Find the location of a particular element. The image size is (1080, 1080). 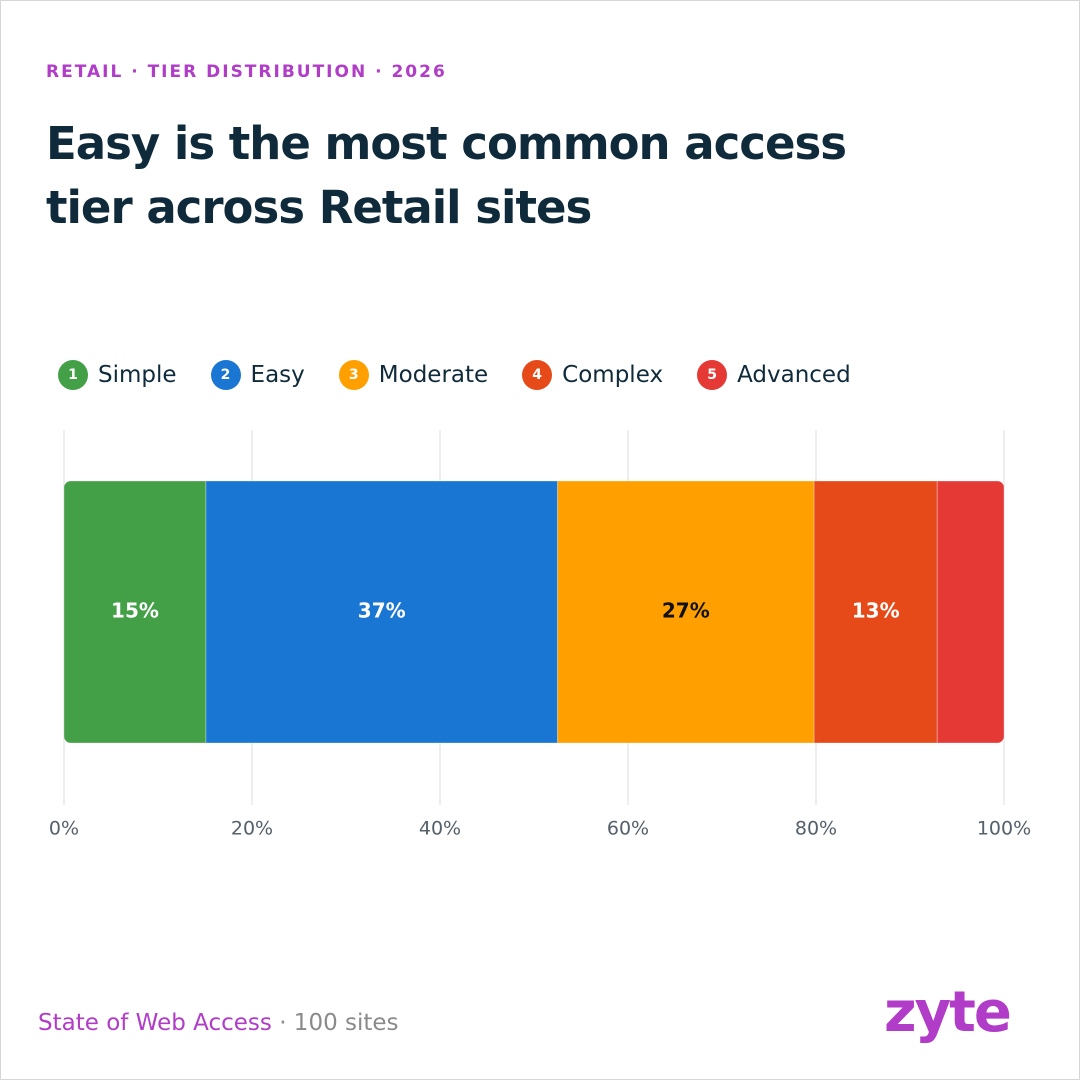

legend-badge: 5 is located at coordinates (712, 375).